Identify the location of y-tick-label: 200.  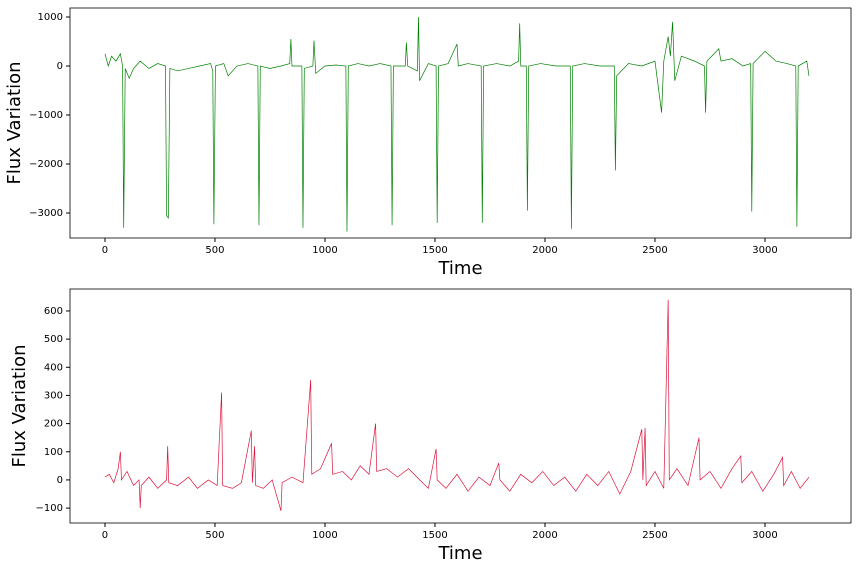
(53, 424).